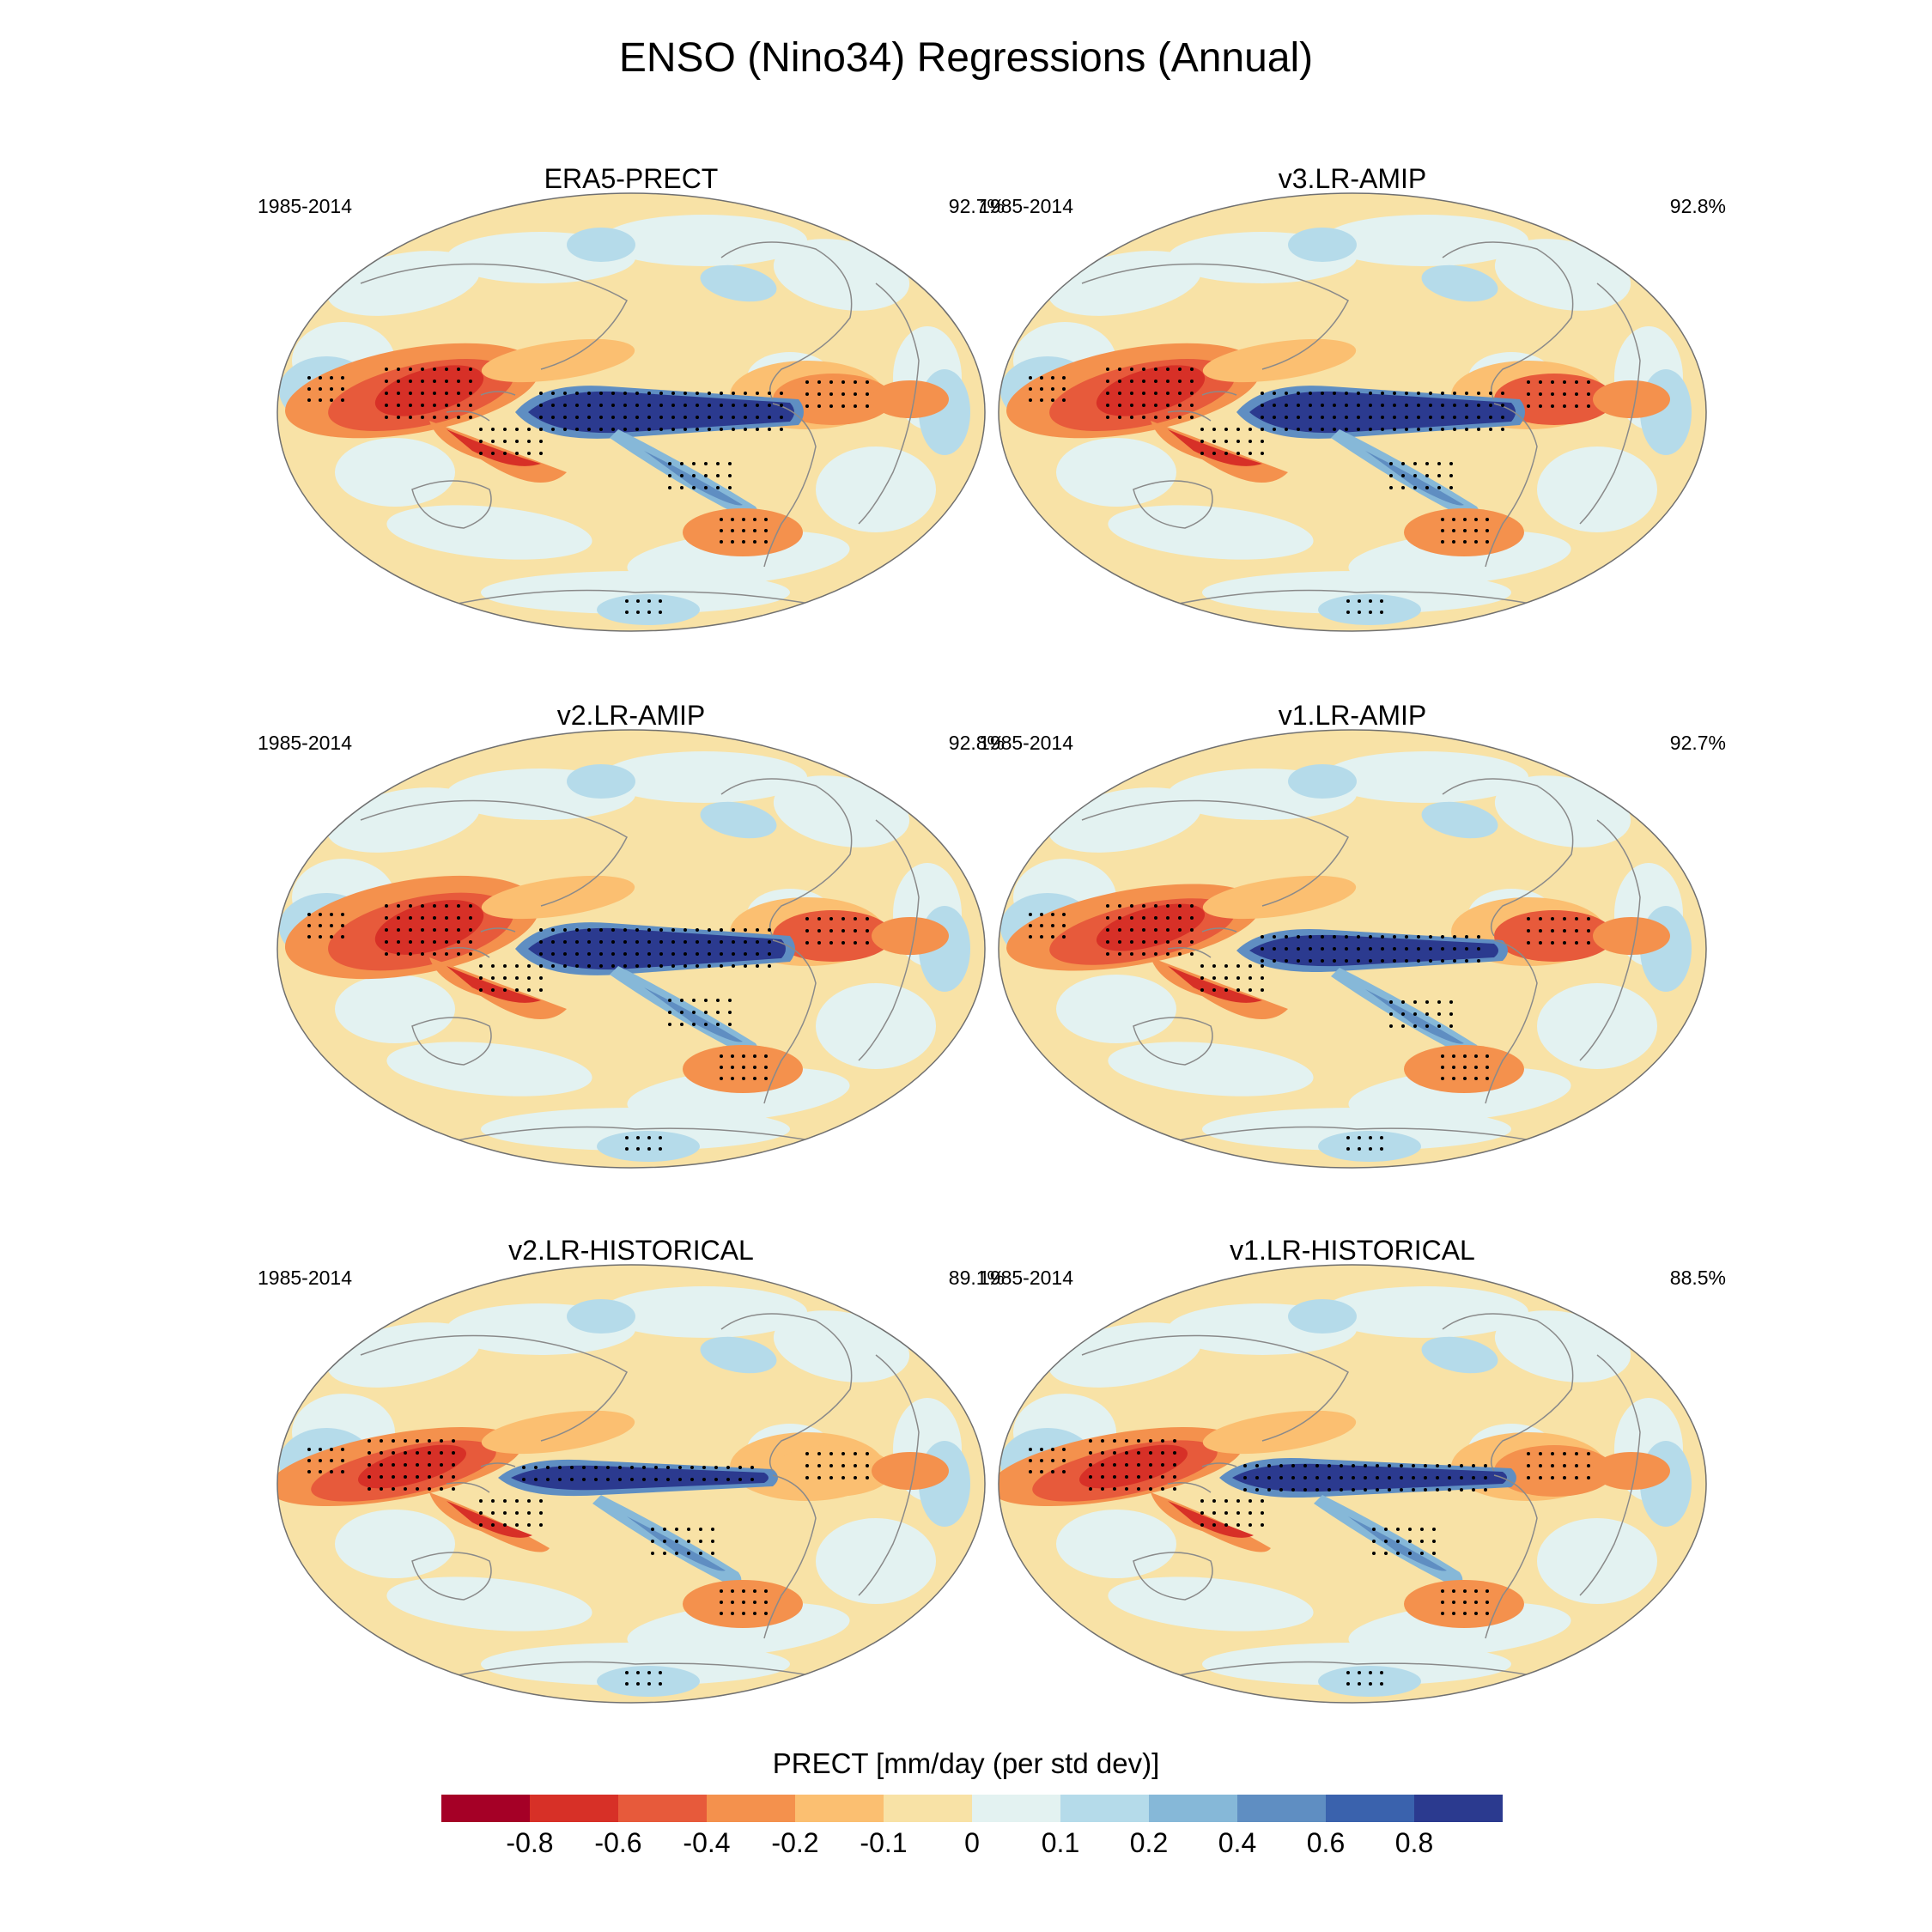  Describe the element at coordinates (972, 1843) in the screenshot. I see `colorbar-tick-label: 0` at that location.